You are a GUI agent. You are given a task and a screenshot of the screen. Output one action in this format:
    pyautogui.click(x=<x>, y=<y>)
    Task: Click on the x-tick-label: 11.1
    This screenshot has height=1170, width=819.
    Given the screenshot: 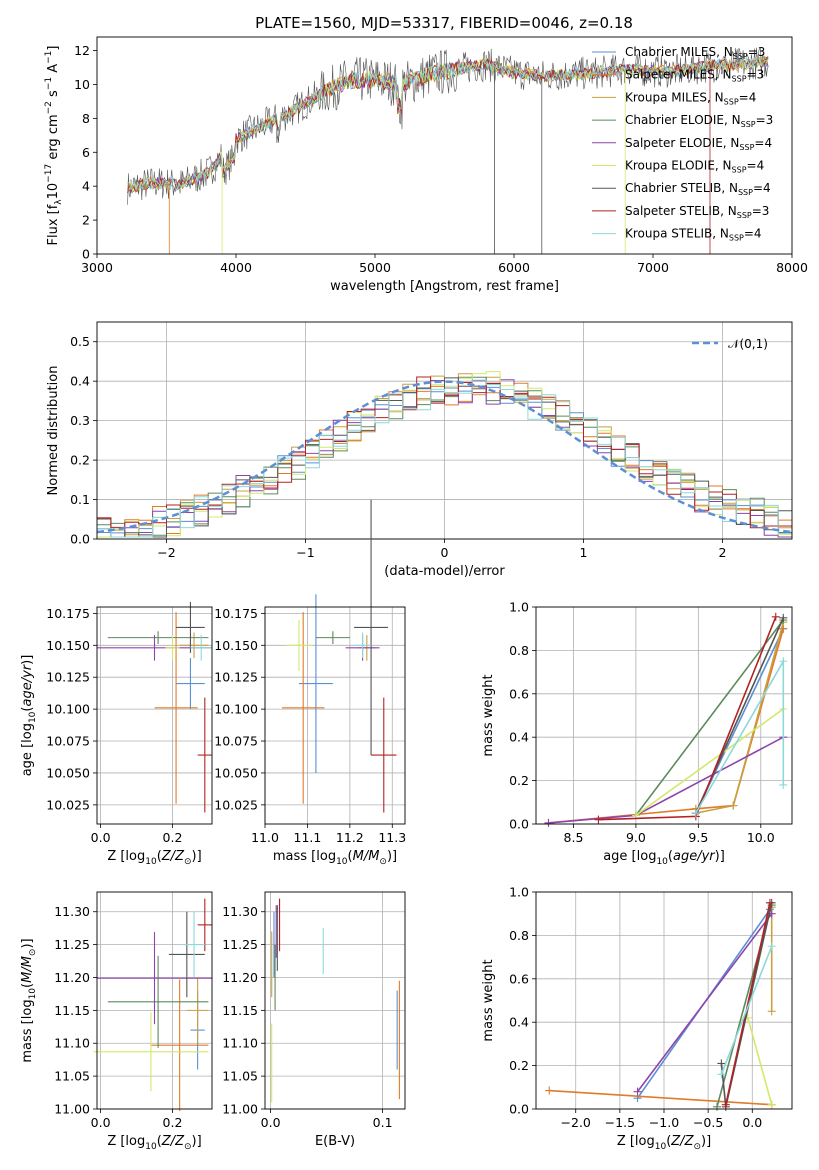 What is the action you would take?
    pyautogui.click(x=308, y=837)
    